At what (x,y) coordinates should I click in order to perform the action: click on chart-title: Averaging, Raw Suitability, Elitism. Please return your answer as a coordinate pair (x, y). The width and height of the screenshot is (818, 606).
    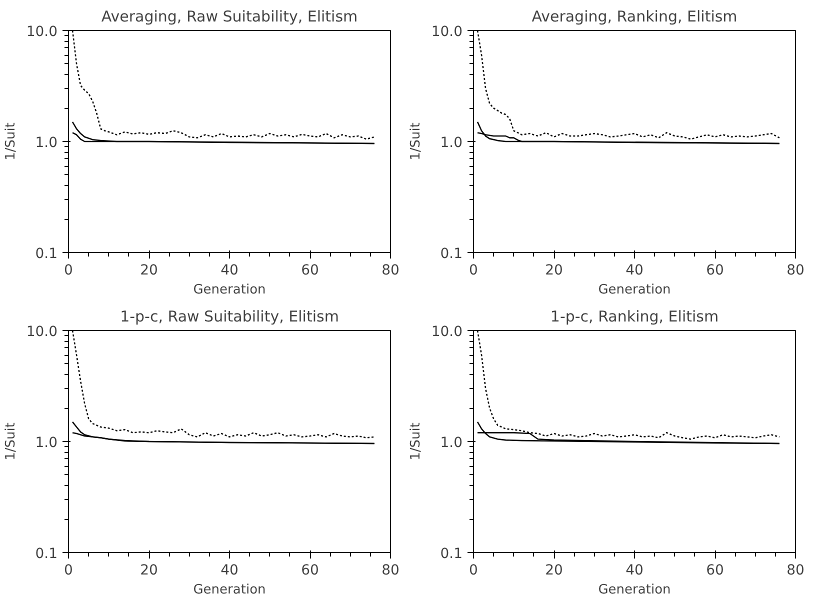
    Looking at the image, I should click on (229, 17).